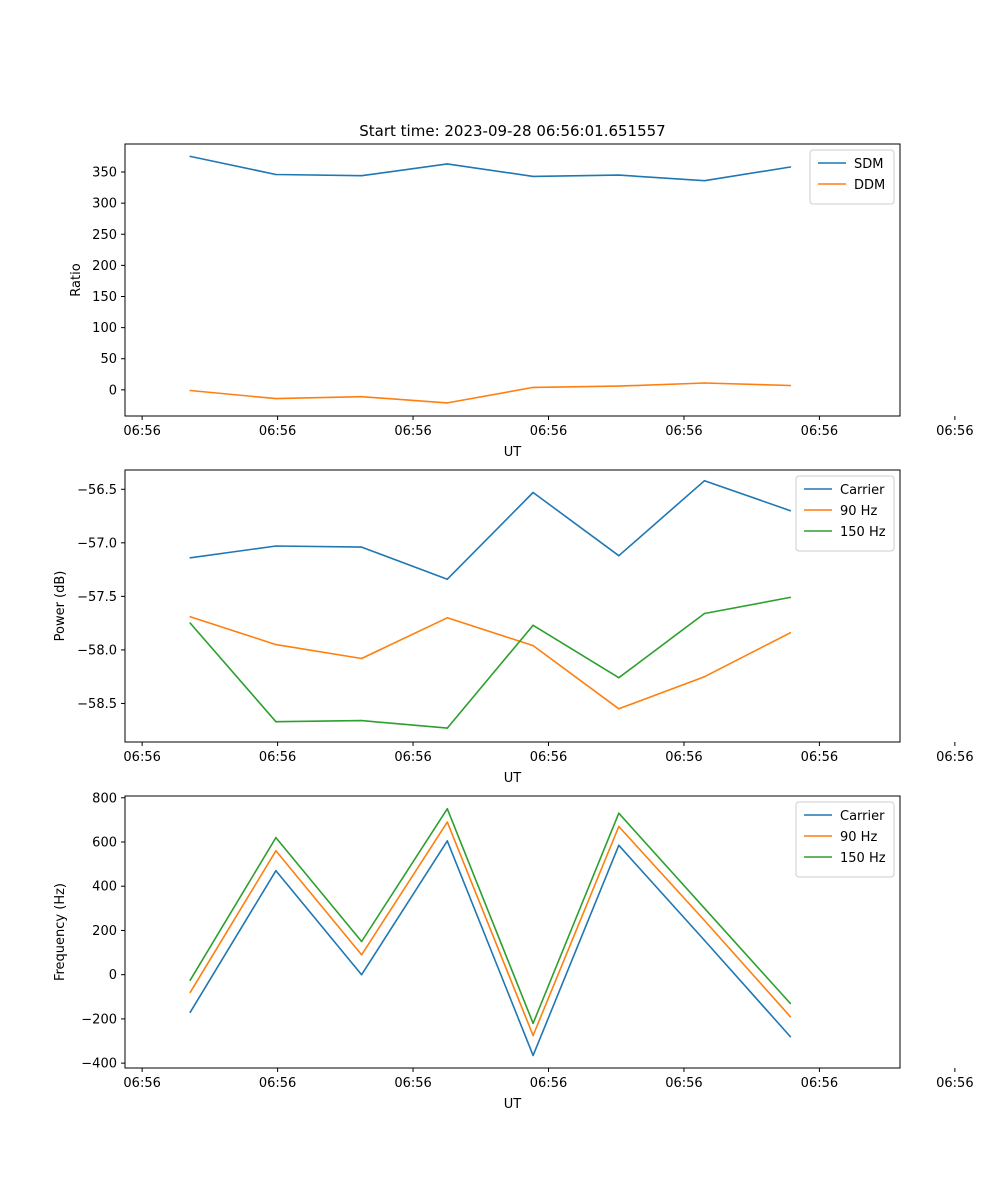 Image resolution: width=1000 pixels, height=1200 pixels. Describe the element at coordinates (490, 168) in the screenshot. I see `series-line-sdm` at that location.